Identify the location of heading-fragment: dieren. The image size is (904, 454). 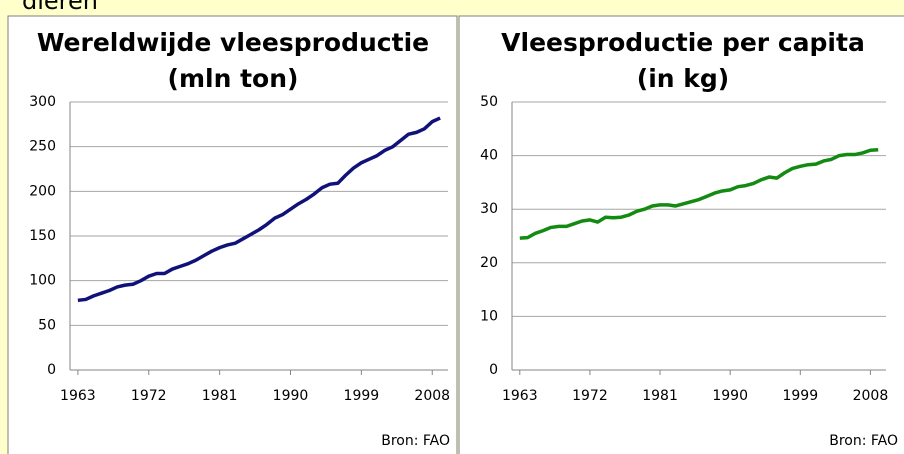
(60, 7).